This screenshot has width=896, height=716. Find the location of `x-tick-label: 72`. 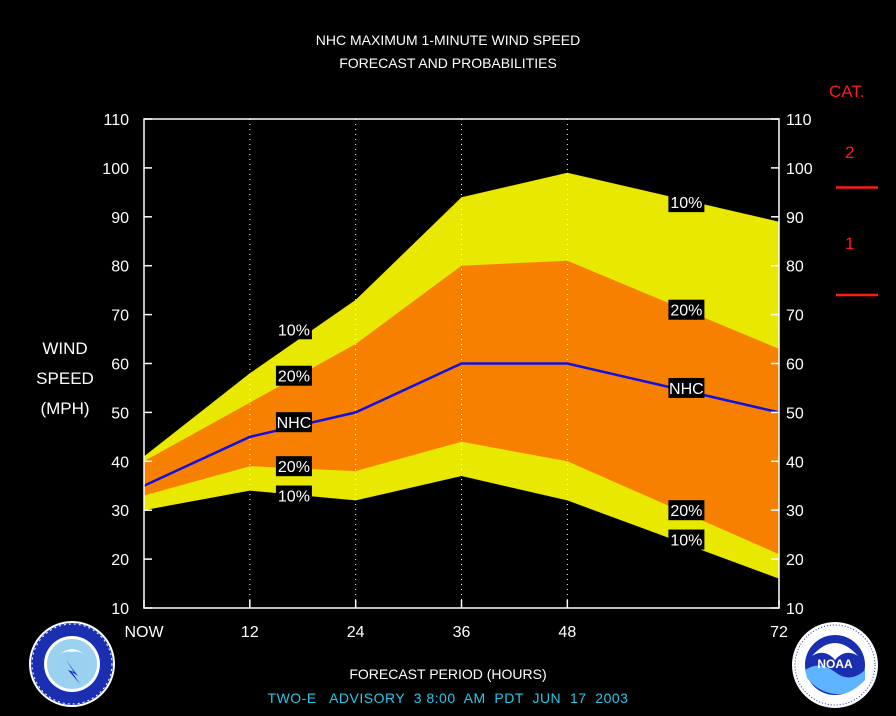

x-tick-label: 72 is located at coordinates (779, 632).